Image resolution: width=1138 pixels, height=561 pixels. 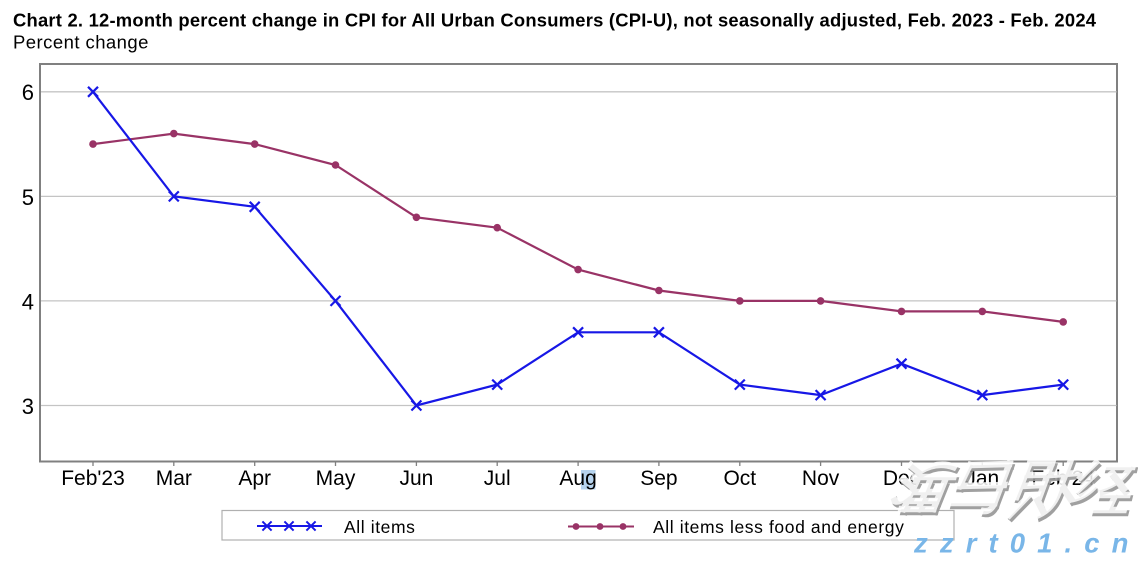 What do you see at coordinates (28, 301) in the screenshot?
I see `svg-text: 4` at bounding box center [28, 301].